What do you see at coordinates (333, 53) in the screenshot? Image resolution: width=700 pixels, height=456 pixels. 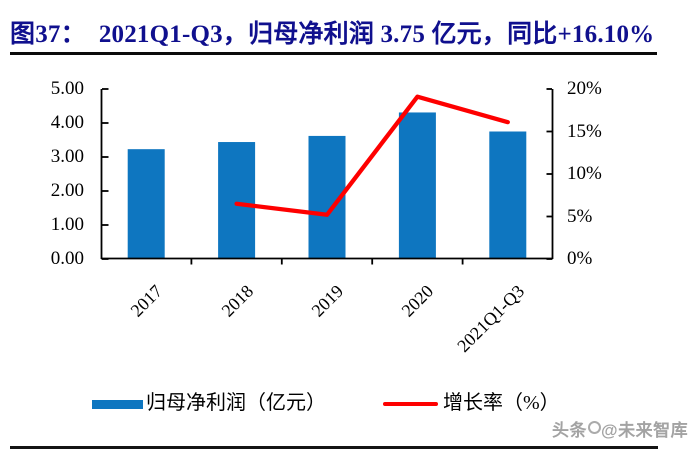 I see `title-underline` at bounding box center [333, 53].